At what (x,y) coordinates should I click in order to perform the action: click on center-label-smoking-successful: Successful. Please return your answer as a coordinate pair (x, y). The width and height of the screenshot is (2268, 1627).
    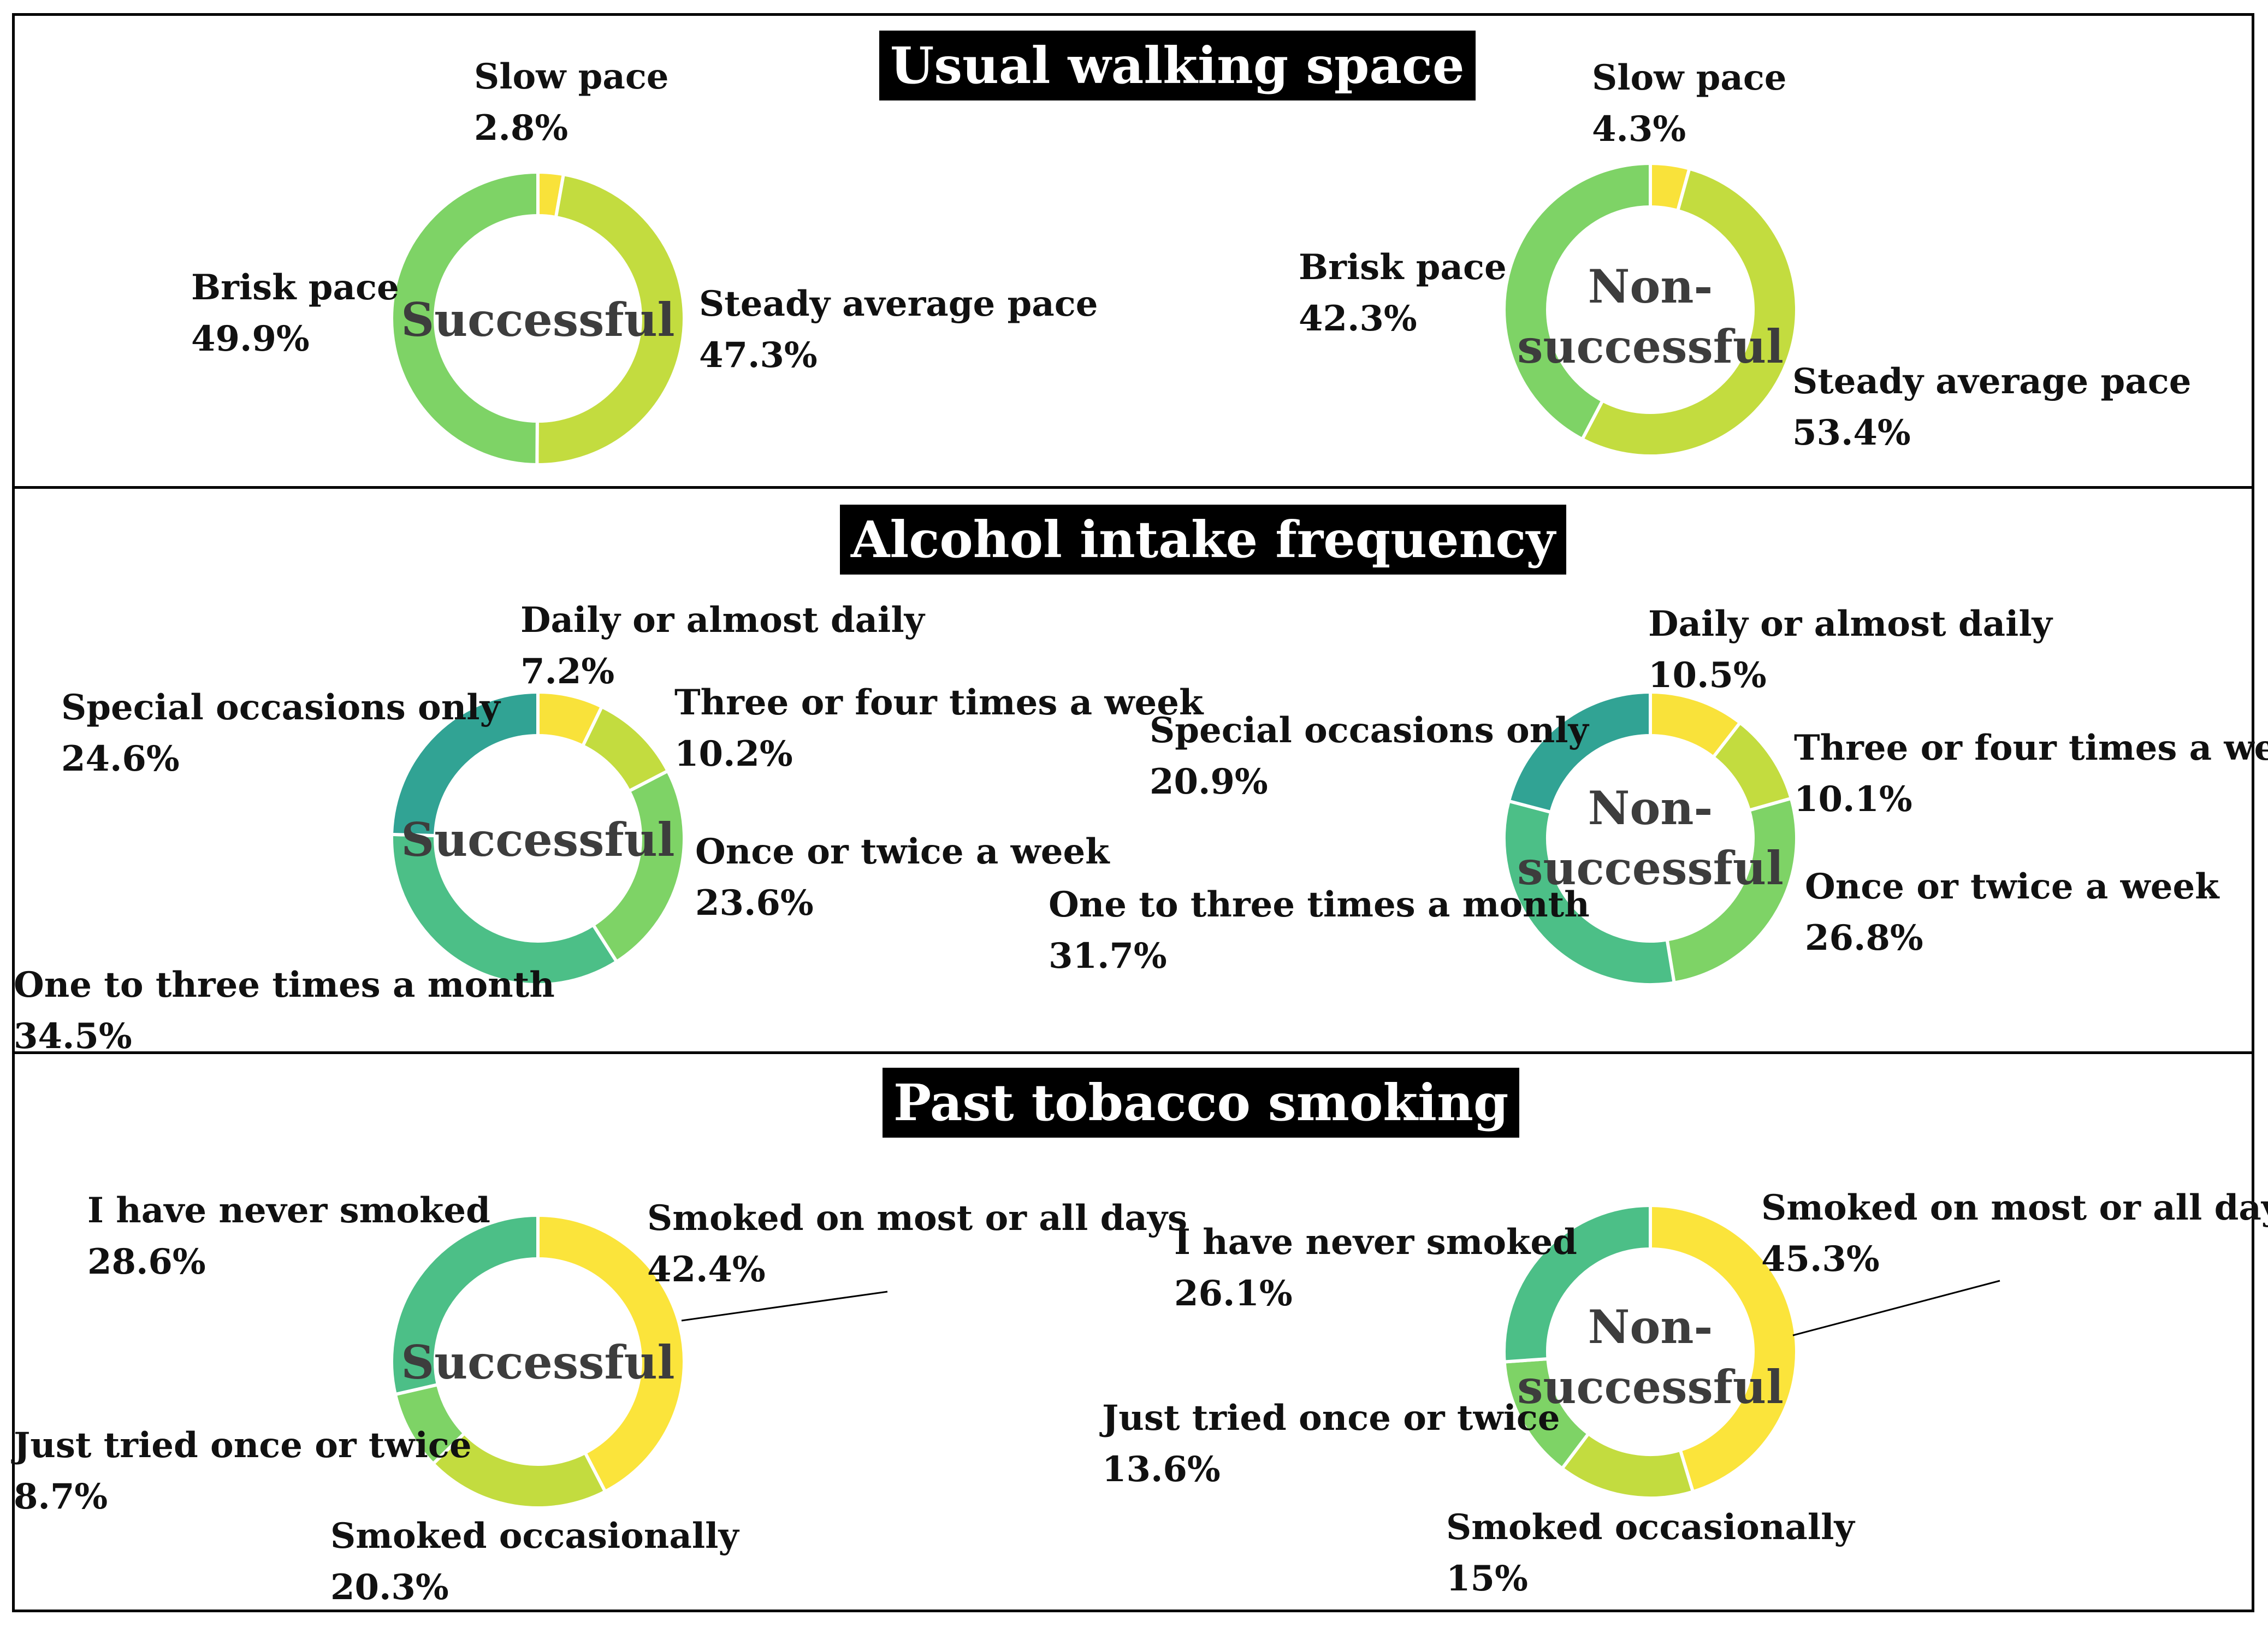
    Looking at the image, I should click on (538, 1362).